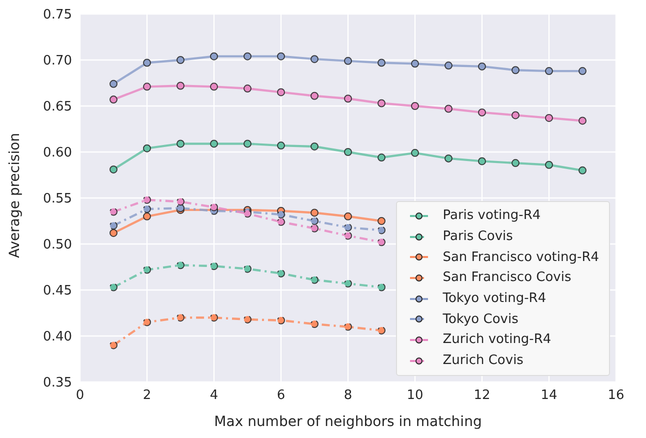 The image size is (646, 438). Describe the element at coordinates (616, 396) in the screenshot. I see `x-tick-label: 16` at that location.